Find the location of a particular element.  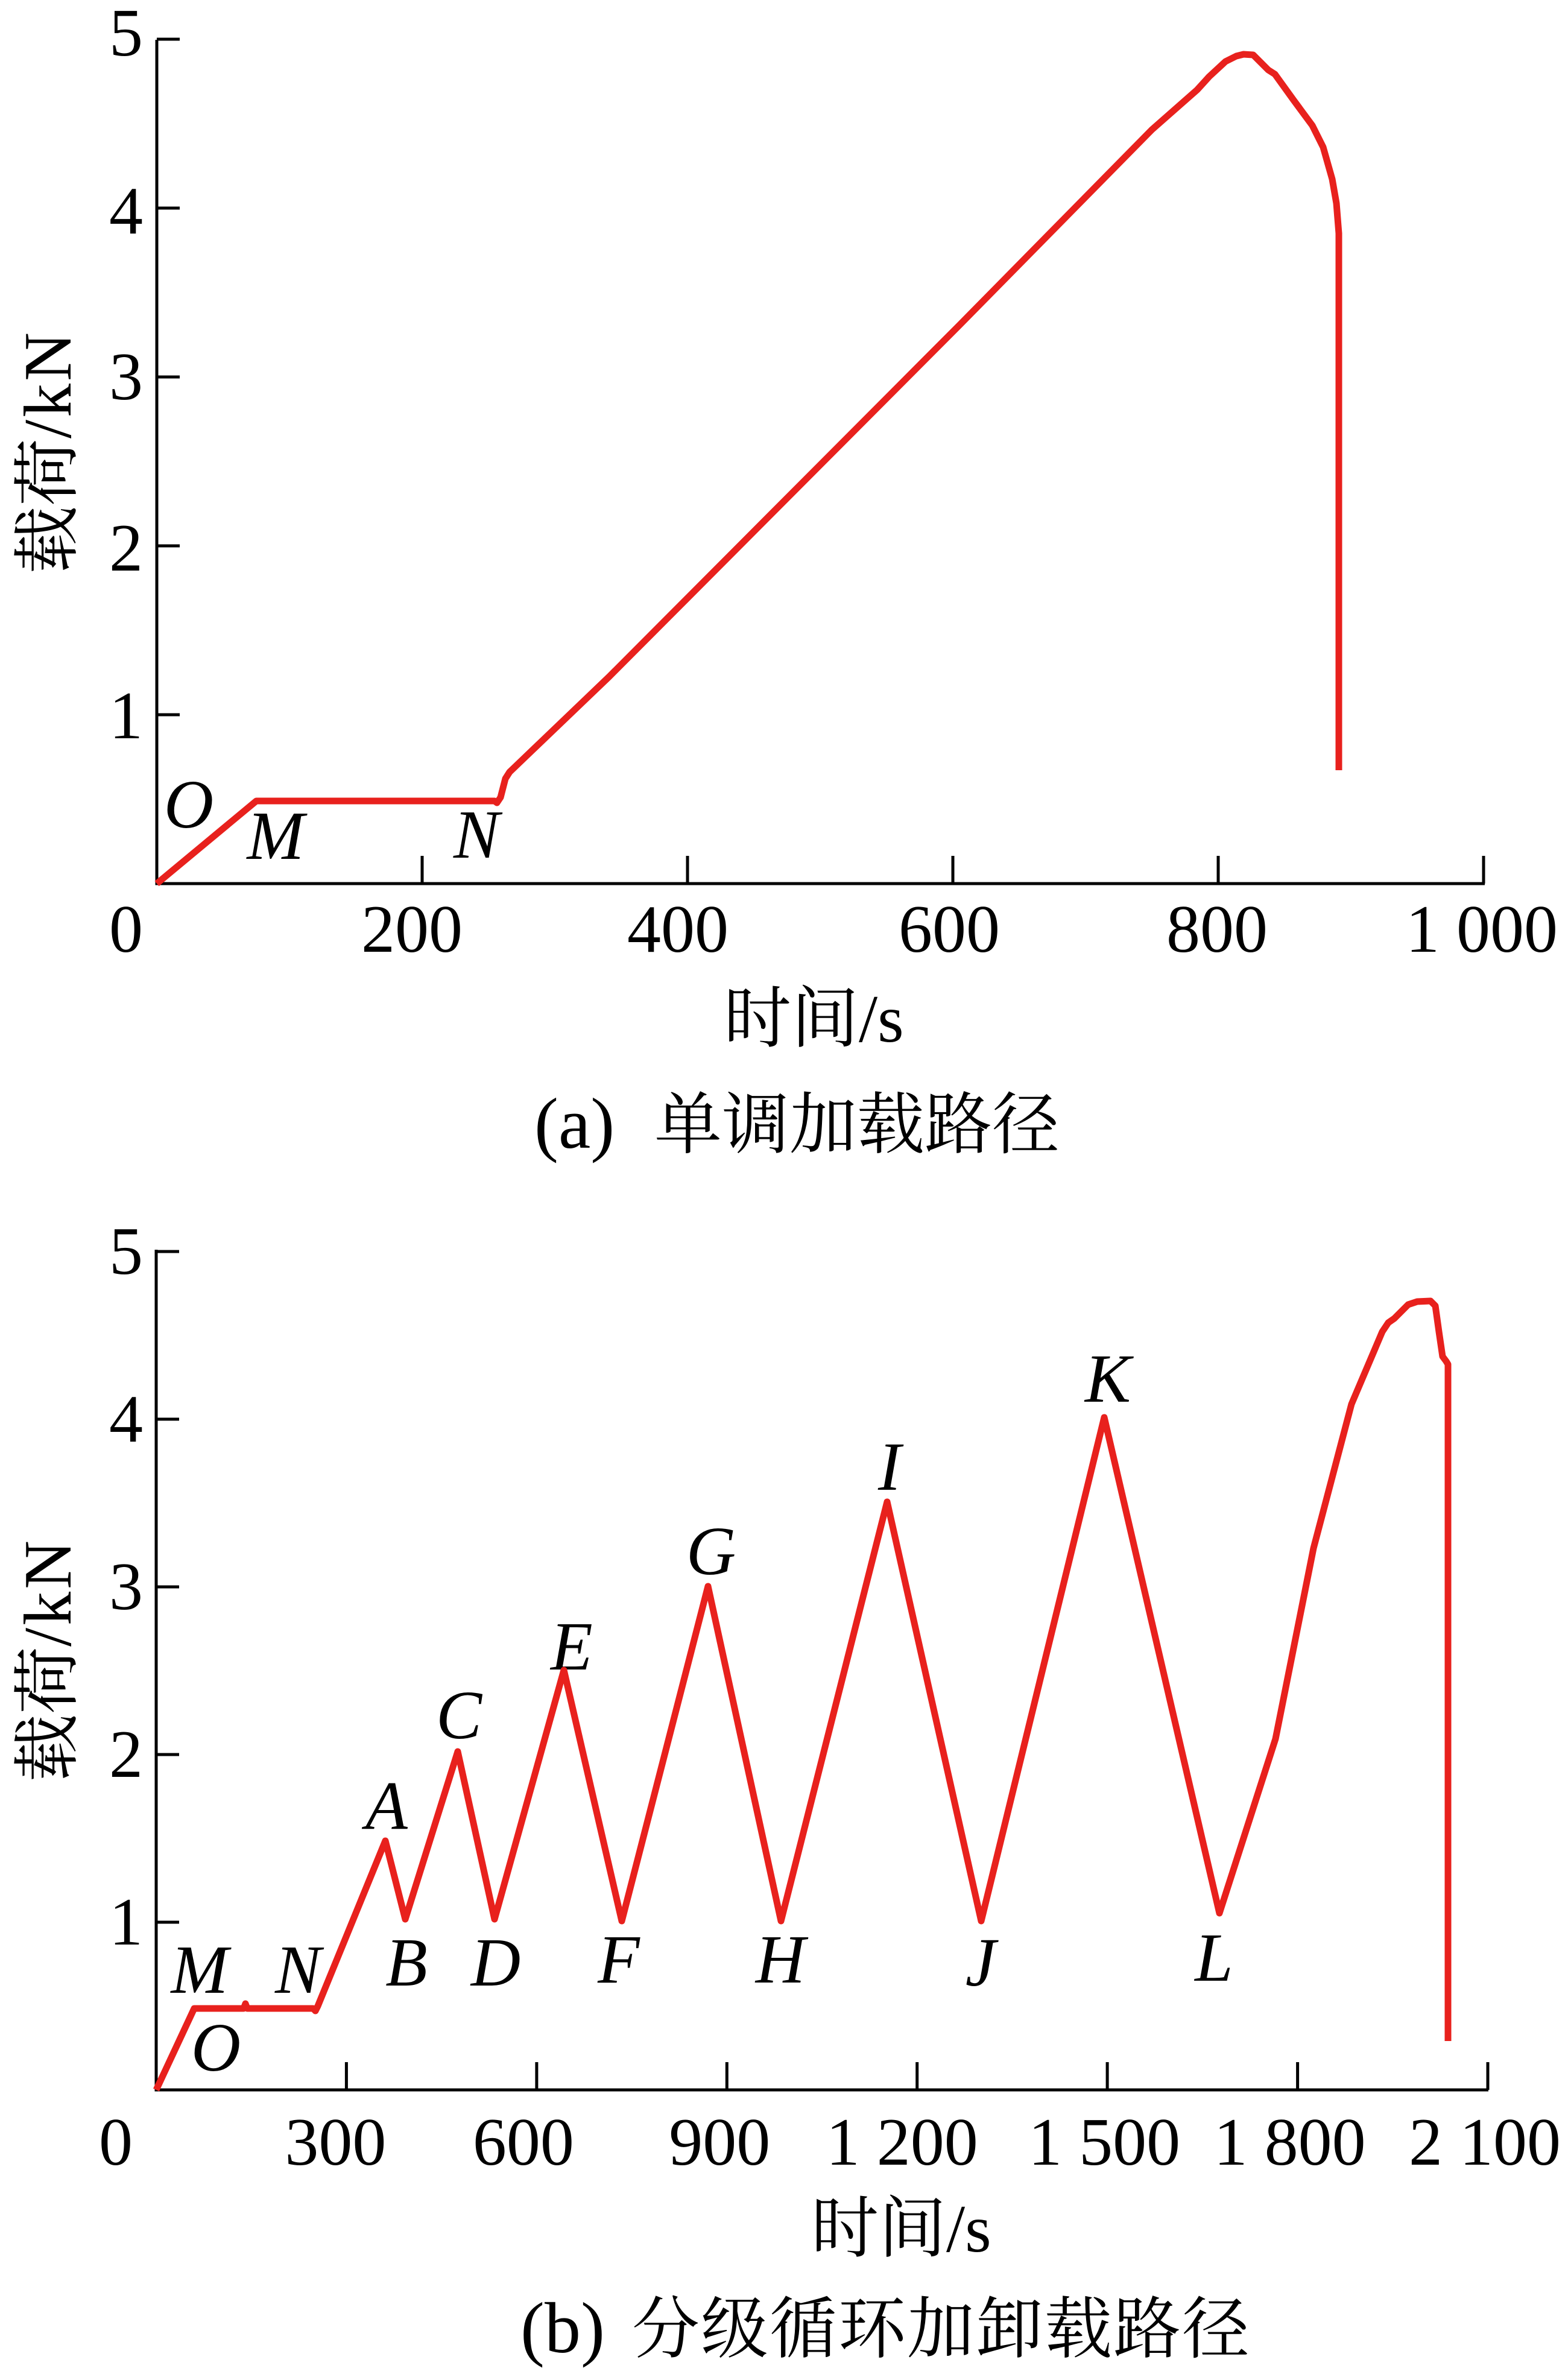

svg-text: B is located at coordinates (406, 1963).